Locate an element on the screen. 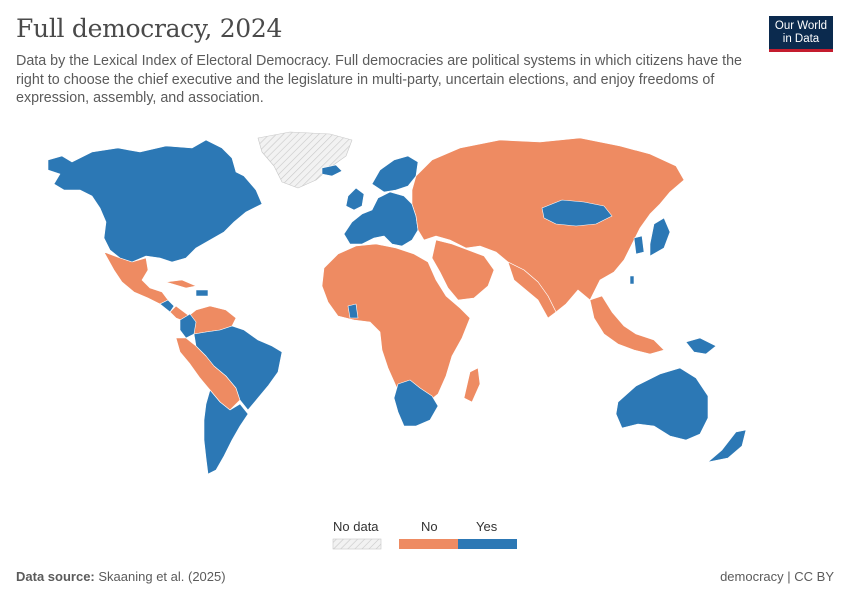 The width and height of the screenshot is (850, 600). region-japan is located at coordinates (660, 237).